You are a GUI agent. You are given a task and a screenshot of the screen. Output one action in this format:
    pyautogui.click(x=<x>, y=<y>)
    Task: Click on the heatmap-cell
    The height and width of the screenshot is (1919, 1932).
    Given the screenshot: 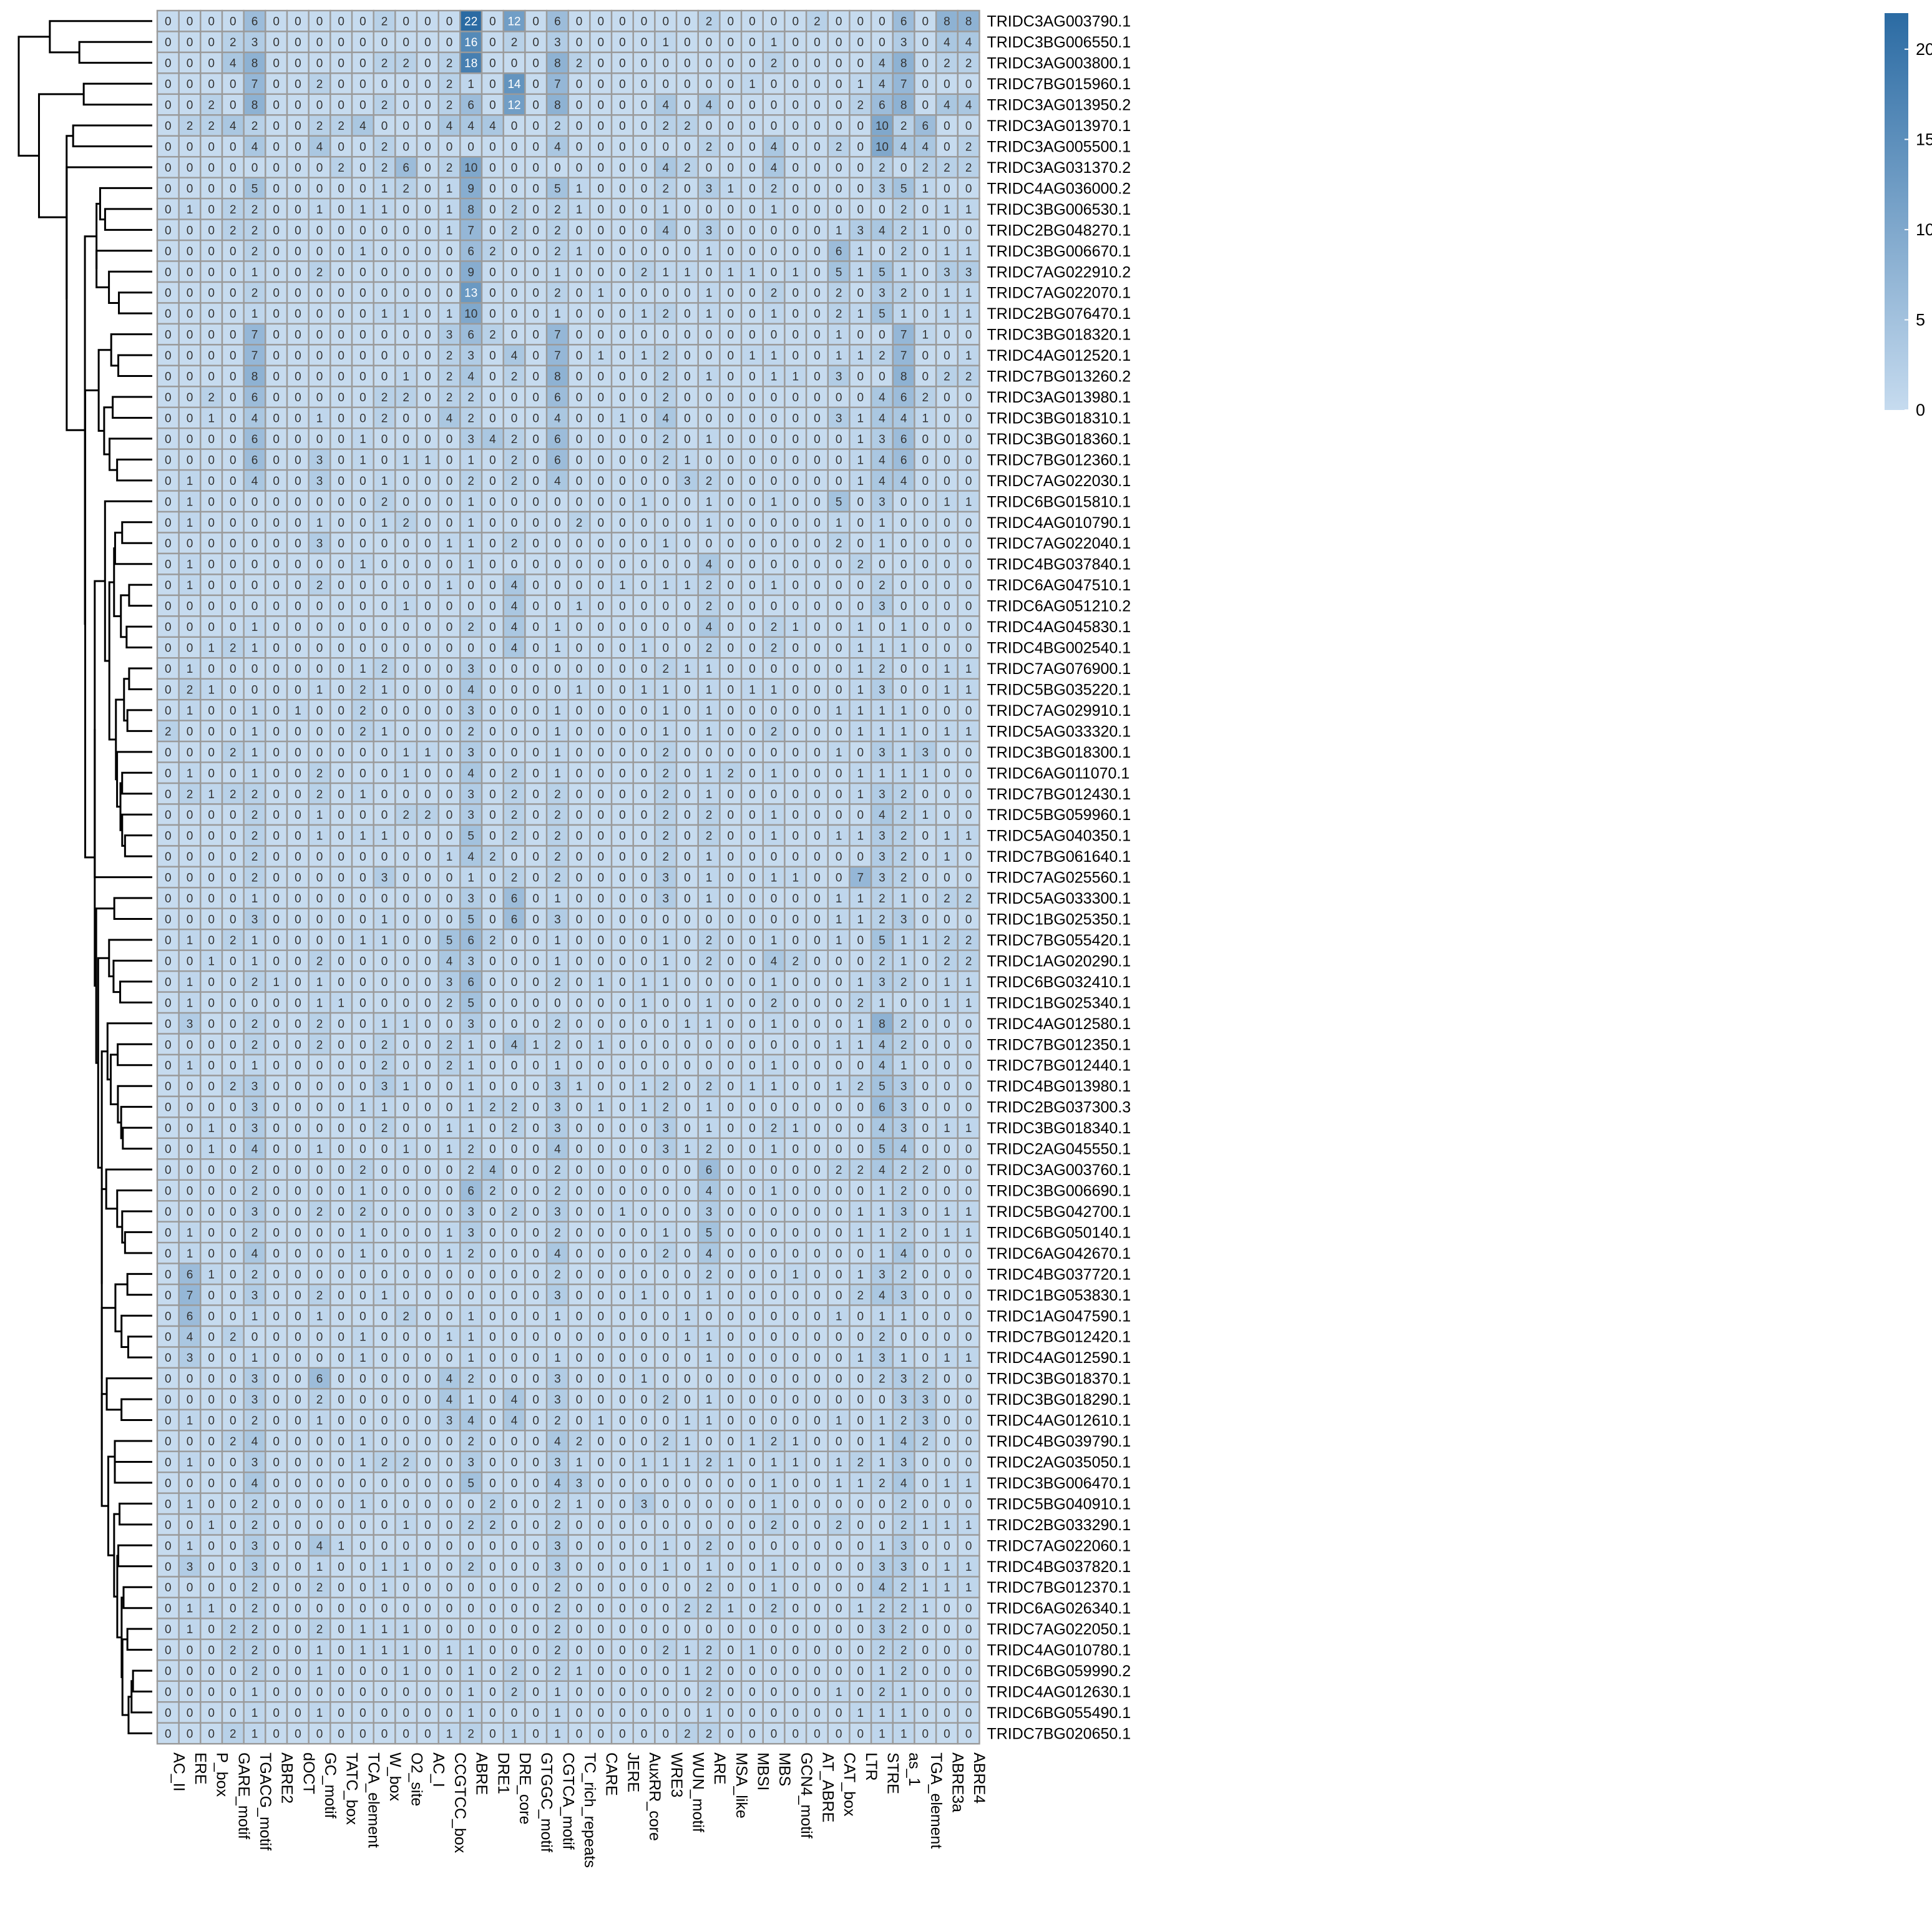 What is the action you would take?
    pyautogui.click(x=233, y=42)
    